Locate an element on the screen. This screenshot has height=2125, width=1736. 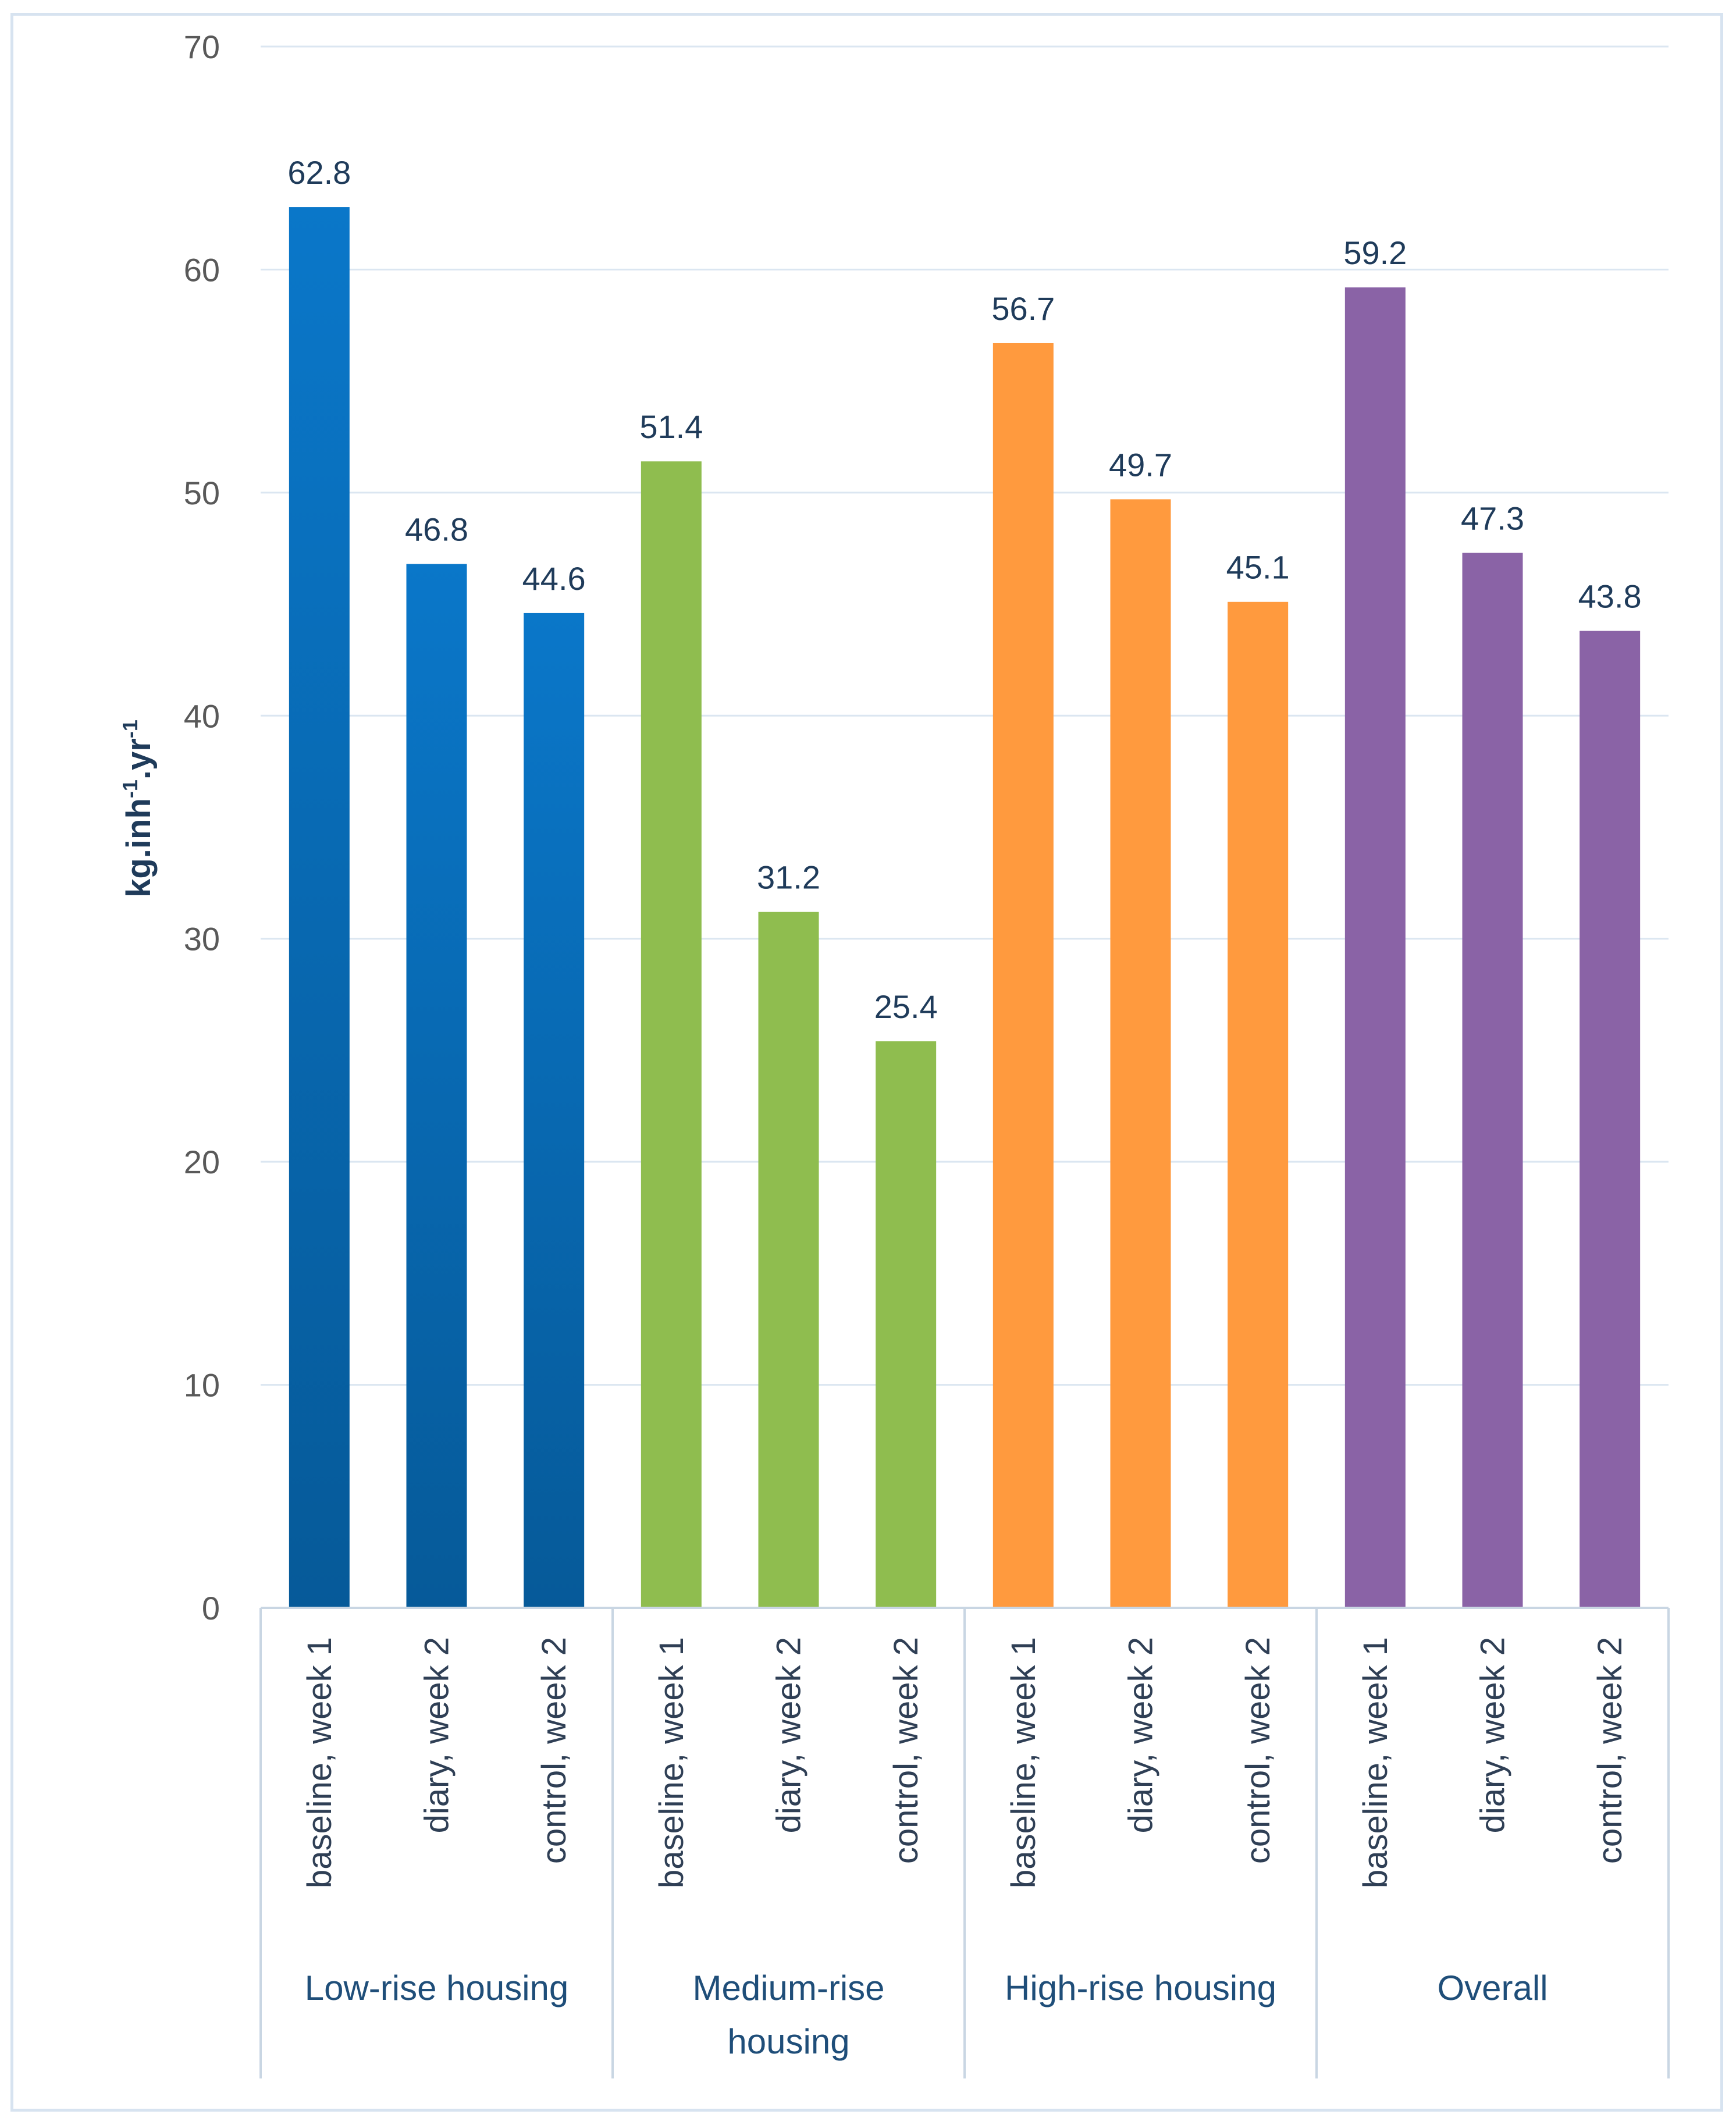
data-label: 31.2 is located at coordinates (789, 877).